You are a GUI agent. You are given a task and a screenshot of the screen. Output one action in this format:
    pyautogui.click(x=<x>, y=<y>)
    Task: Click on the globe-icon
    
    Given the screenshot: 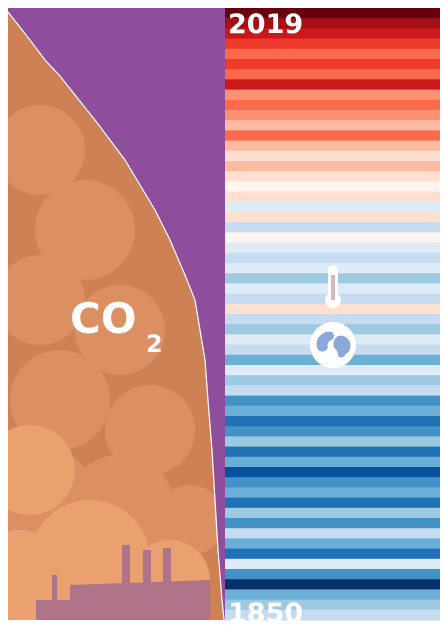 What is the action you would take?
    pyautogui.click(x=333, y=345)
    